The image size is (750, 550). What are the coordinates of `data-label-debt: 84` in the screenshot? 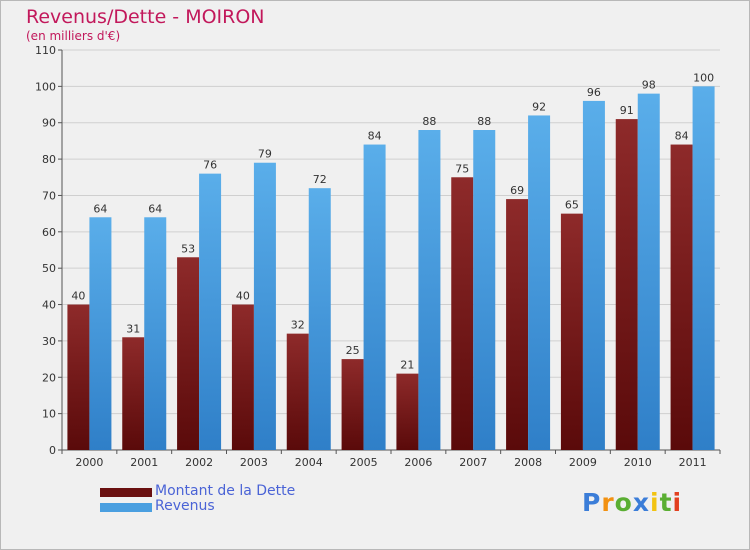 It's located at (682, 136).